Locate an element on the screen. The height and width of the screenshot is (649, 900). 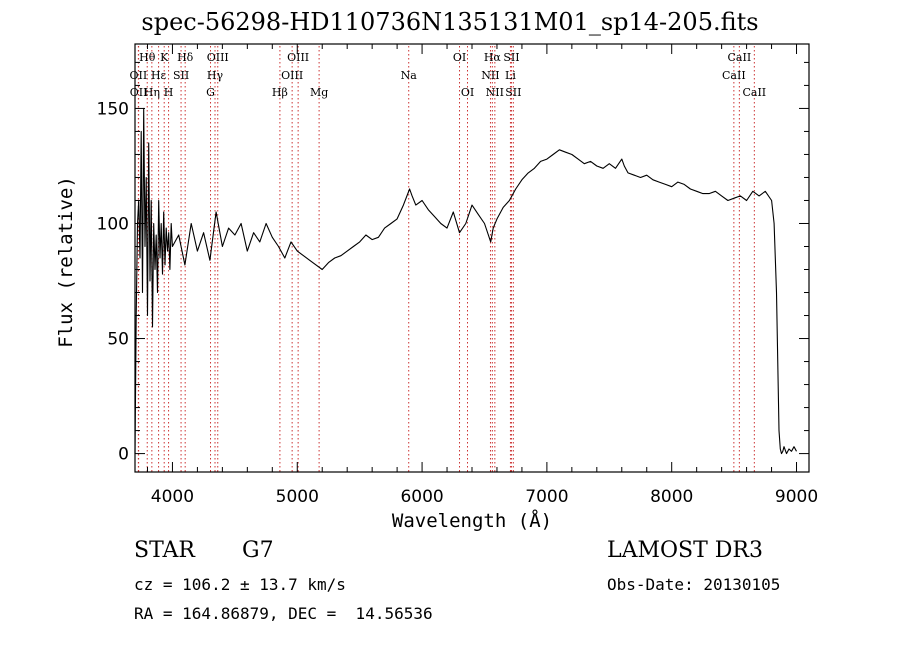
y-tick-label-3: 150 is located at coordinates (113, 109).